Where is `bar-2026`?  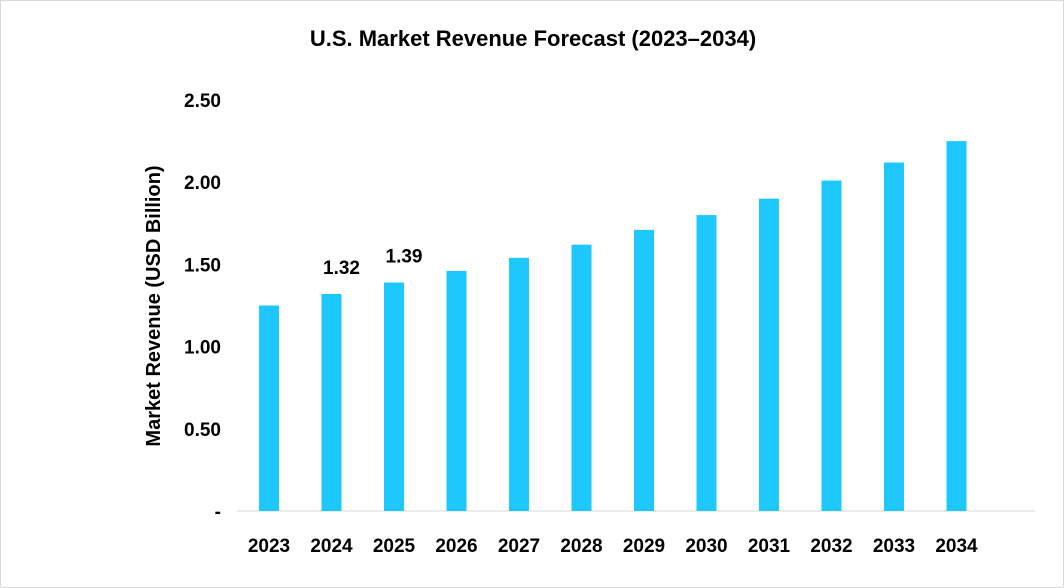
bar-2026 is located at coordinates (456, 390).